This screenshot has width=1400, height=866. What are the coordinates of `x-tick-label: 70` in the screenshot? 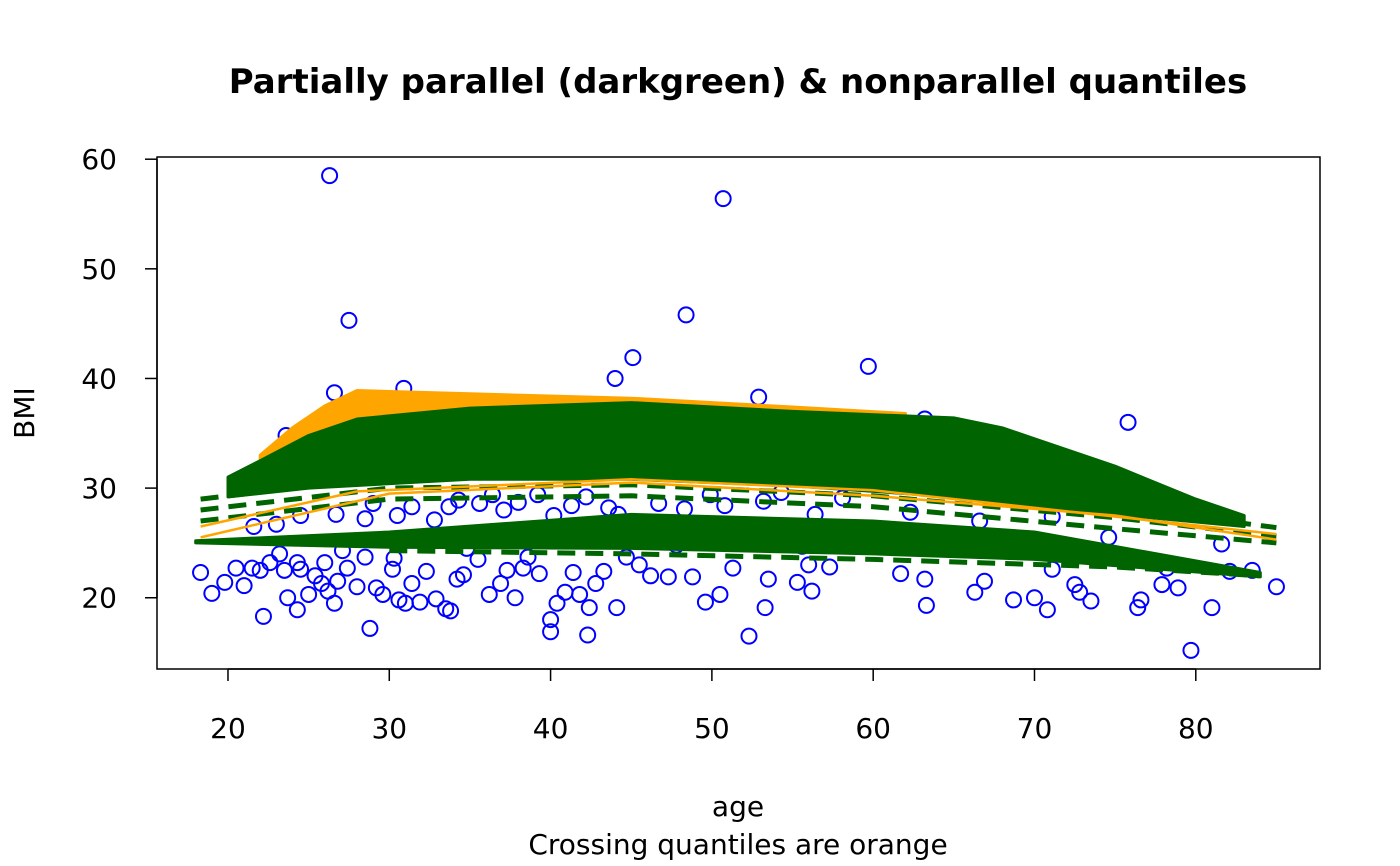 It's located at (1035, 728).